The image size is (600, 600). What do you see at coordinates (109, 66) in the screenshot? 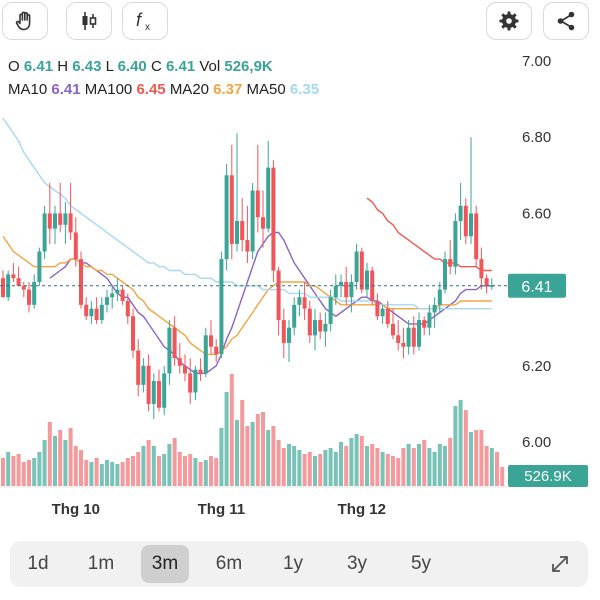
I see `low-label: L` at bounding box center [109, 66].